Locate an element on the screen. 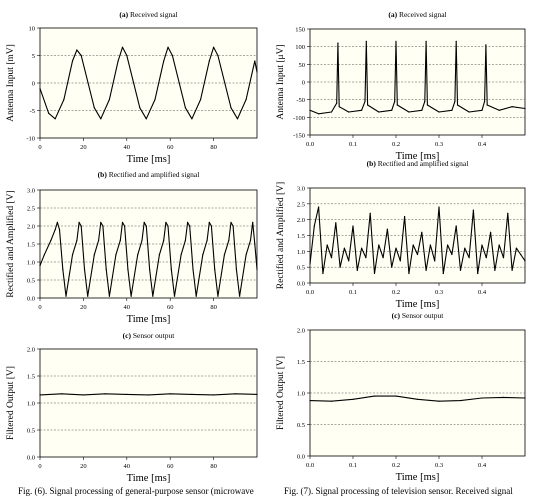 This screenshot has width=537, height=496. y-tick-label: 2.0 is located at coordinates (301, 220).